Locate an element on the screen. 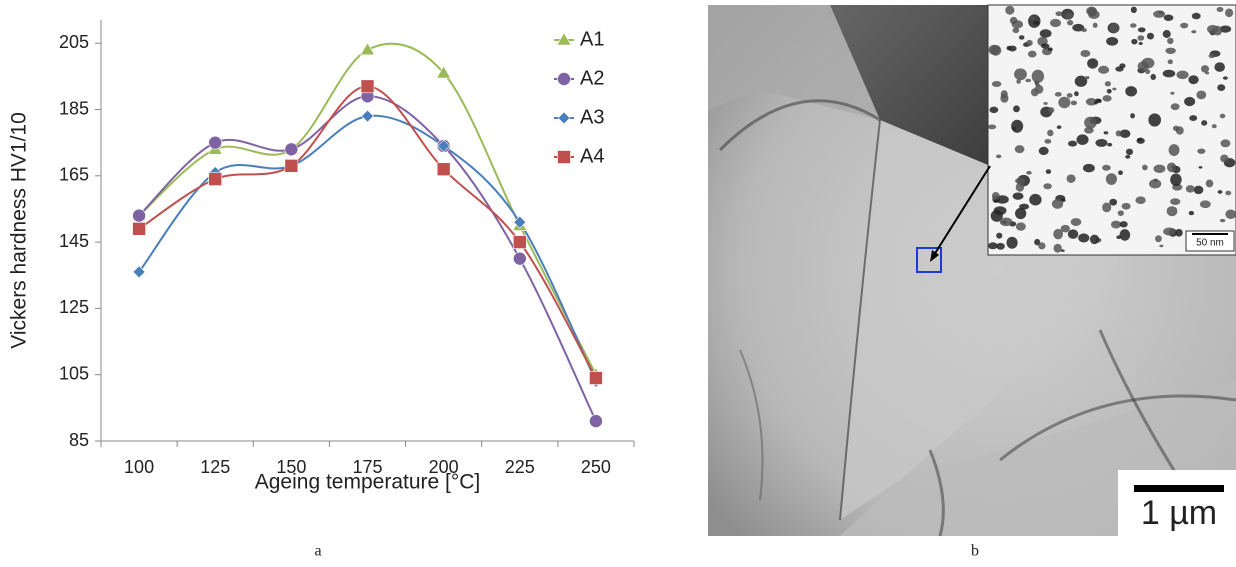 The height and width of the screenshot is (567, 1236). x-tick-label: 200 is located at coordinates (444, 467).